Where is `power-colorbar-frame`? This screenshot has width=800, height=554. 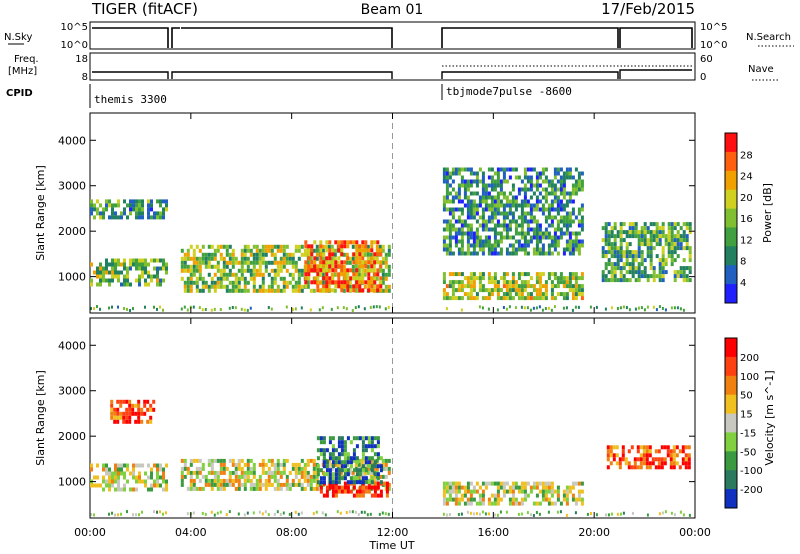
power-colorbar-frame is located at coordinates (731, 218).